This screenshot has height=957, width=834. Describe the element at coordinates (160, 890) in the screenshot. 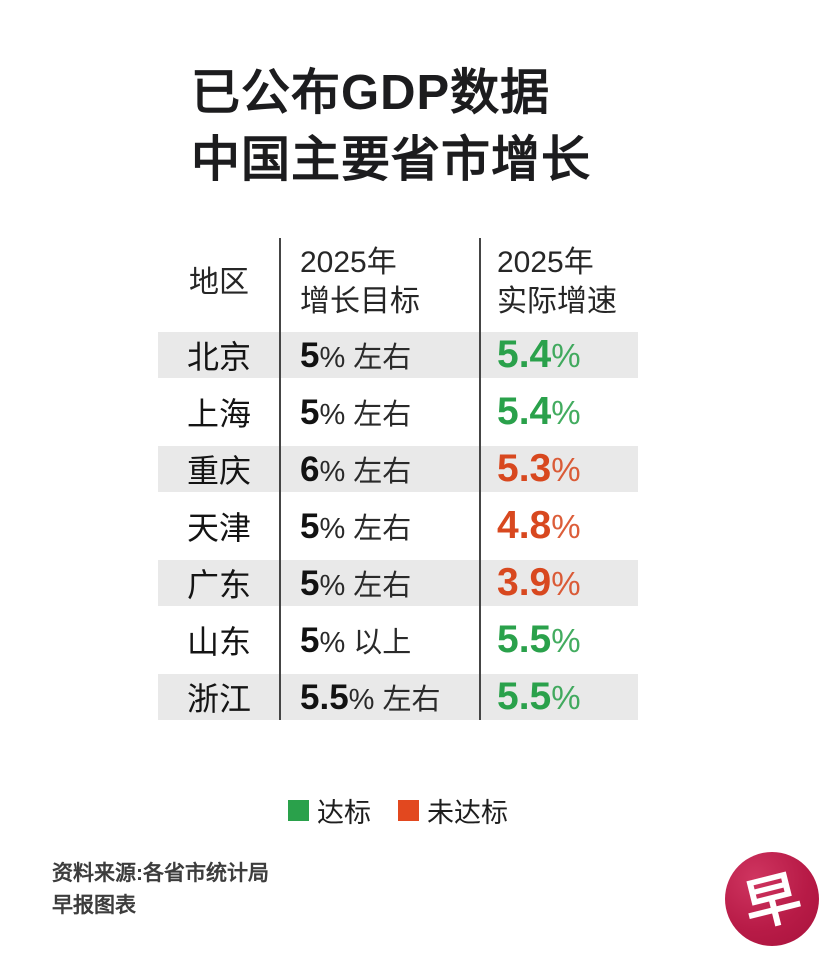

I see `source-note: 资料来源:各省市统计局 早报图表` at that location.